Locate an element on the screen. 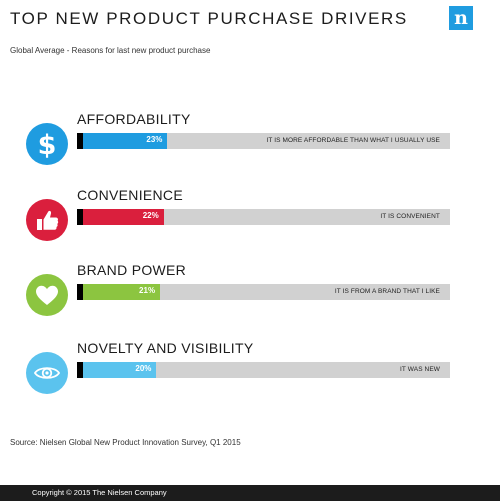 Image resolution: width=500 pixels, height=501 pixels. category-label: BRAND POWER is located at coordinates (132, 270).